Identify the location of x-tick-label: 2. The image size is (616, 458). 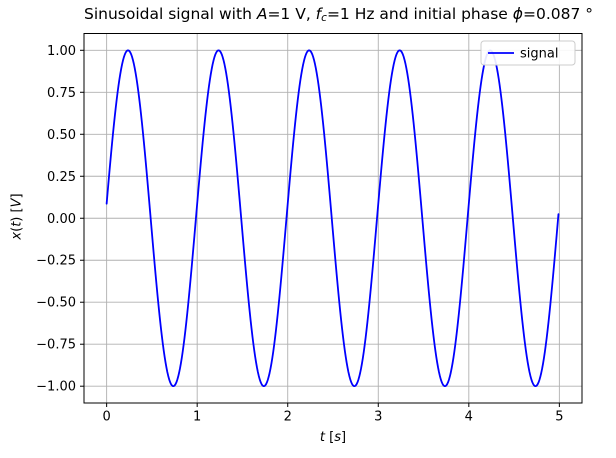
(288, 417).